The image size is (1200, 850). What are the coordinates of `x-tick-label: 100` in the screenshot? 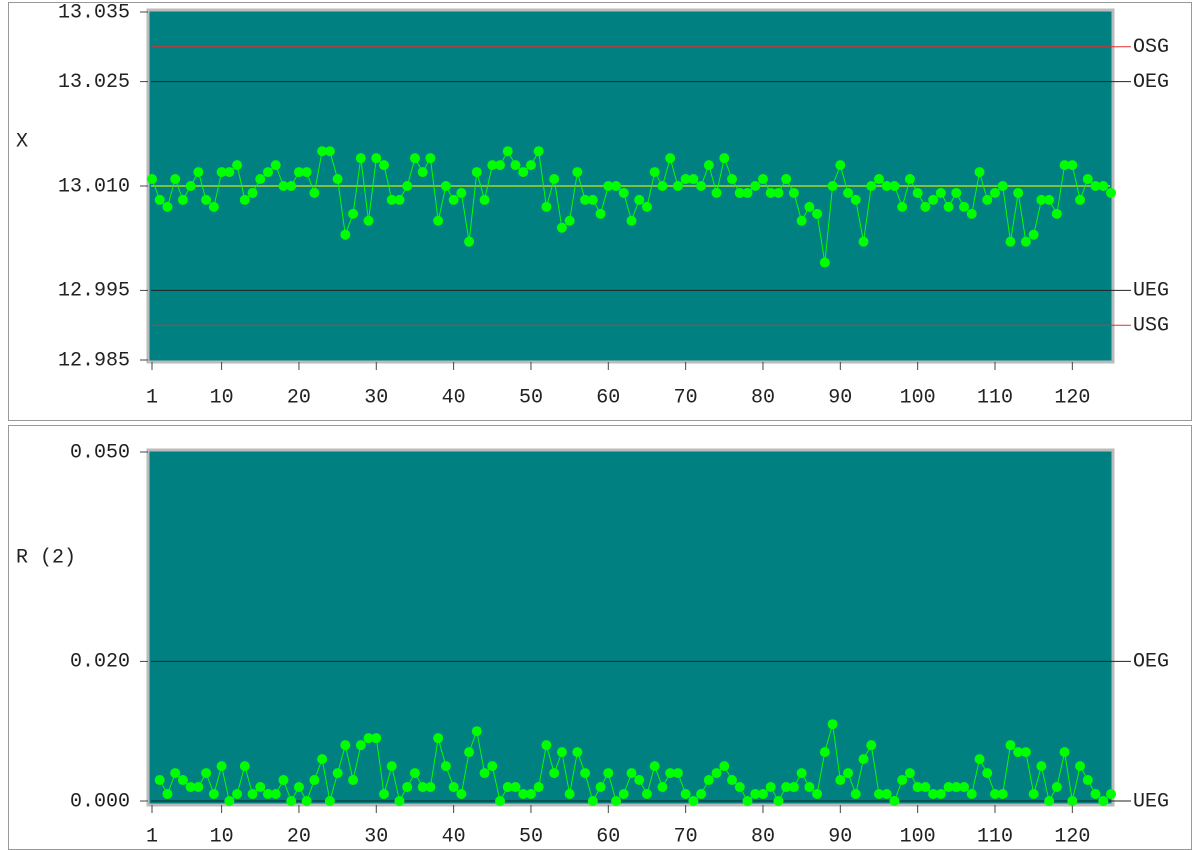 It's located at (918, 836).